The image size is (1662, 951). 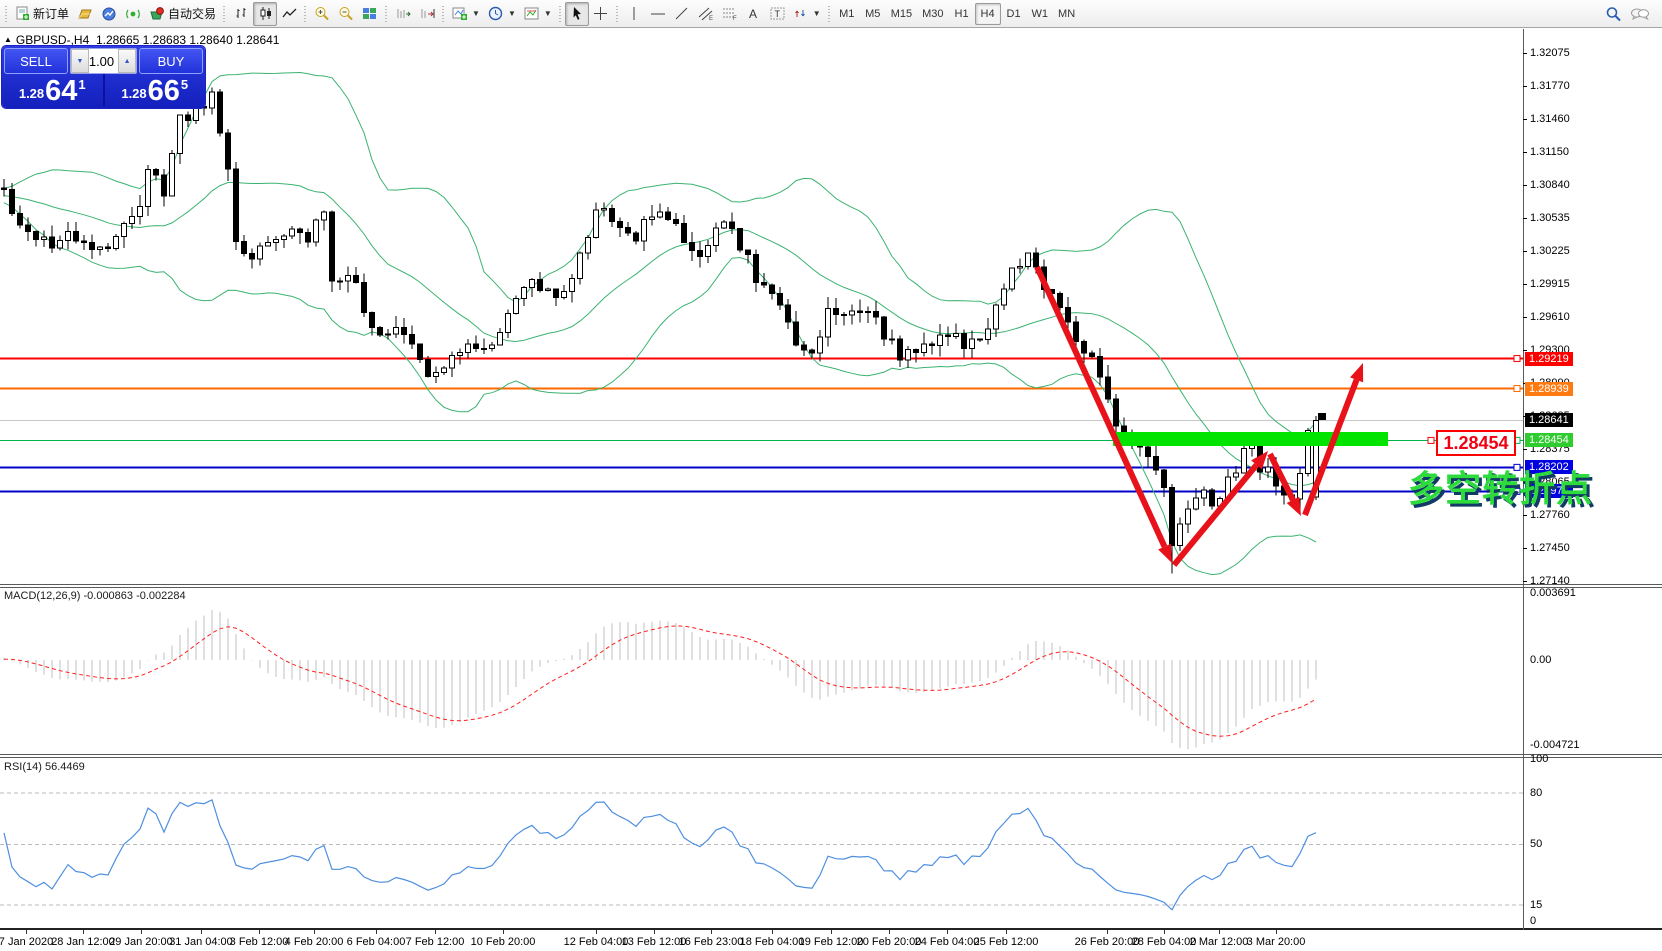 What do you see at coordinates (133, 14) in the screenshot?
I see `strategy-signal-button` at bounding box center [133, 14].